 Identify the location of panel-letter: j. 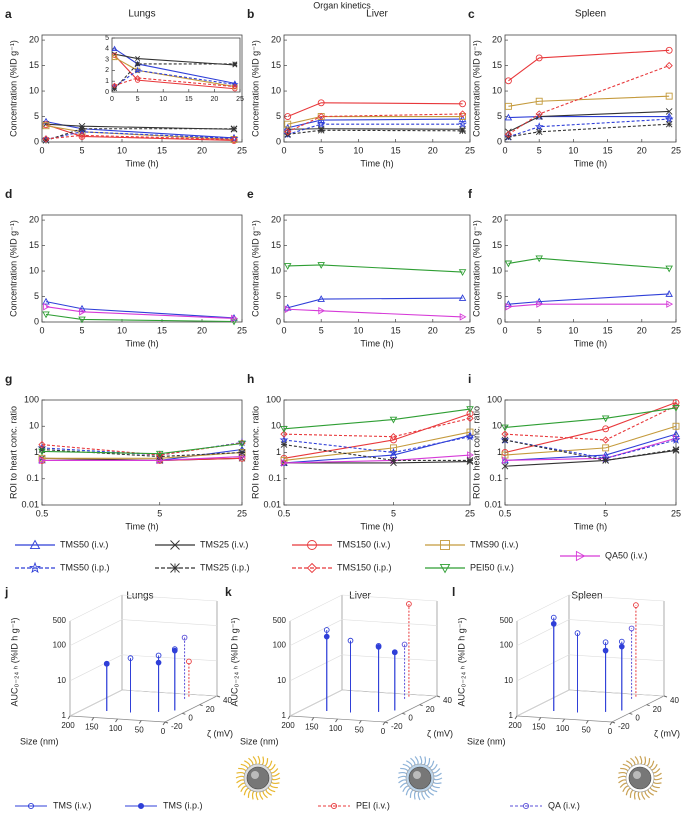
(6, 592).